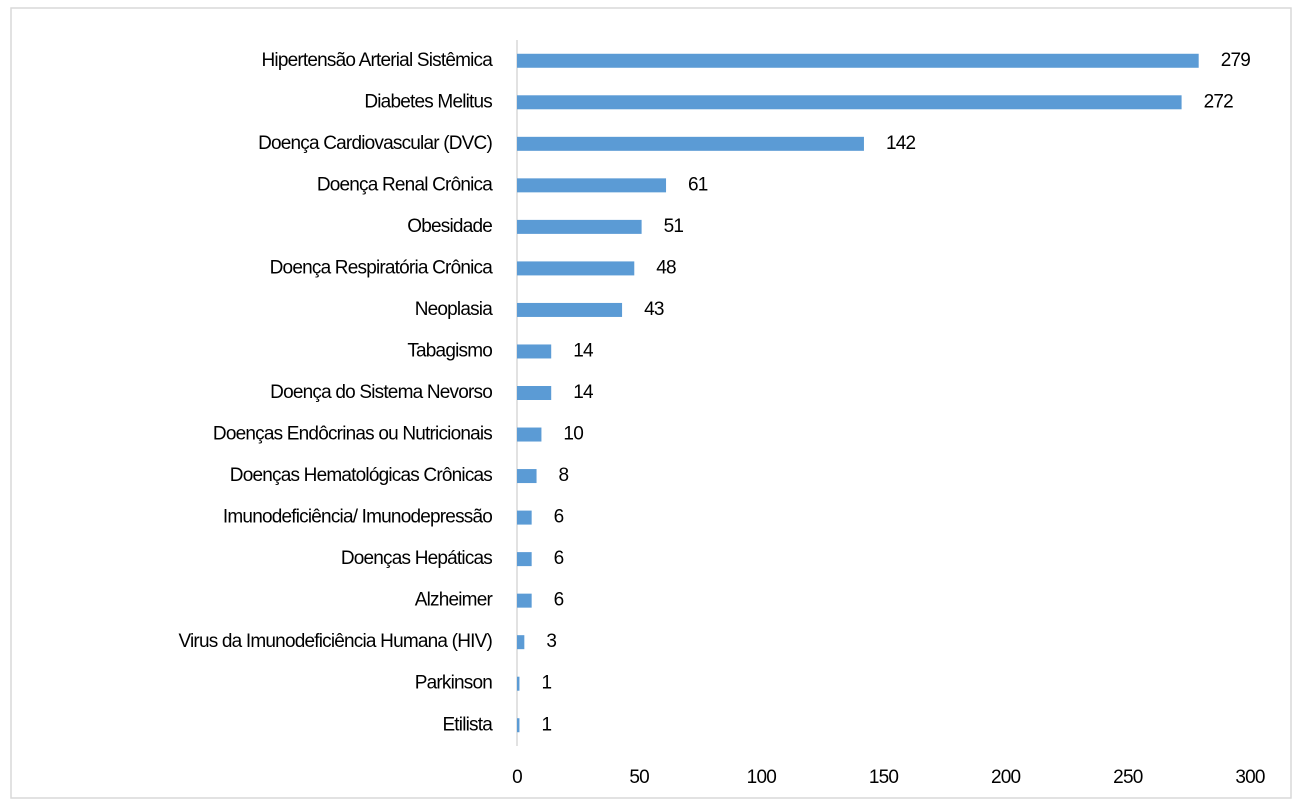 This screenshot has height=800, width=1299. What do you see at coordinates (762, 777) in the screenshot?
I see `x-tick-label: 100` at bounding box center [762, 777].